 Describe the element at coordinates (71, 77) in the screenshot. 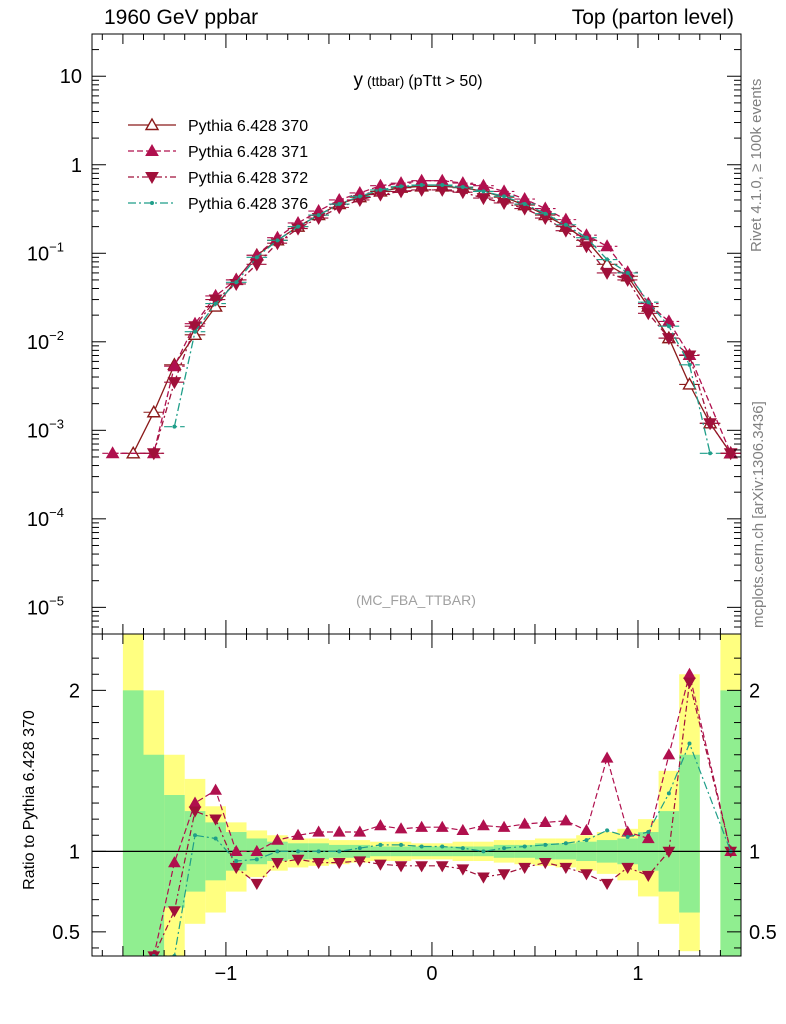

I see `main-y-tick-label-0: 10` at that location.